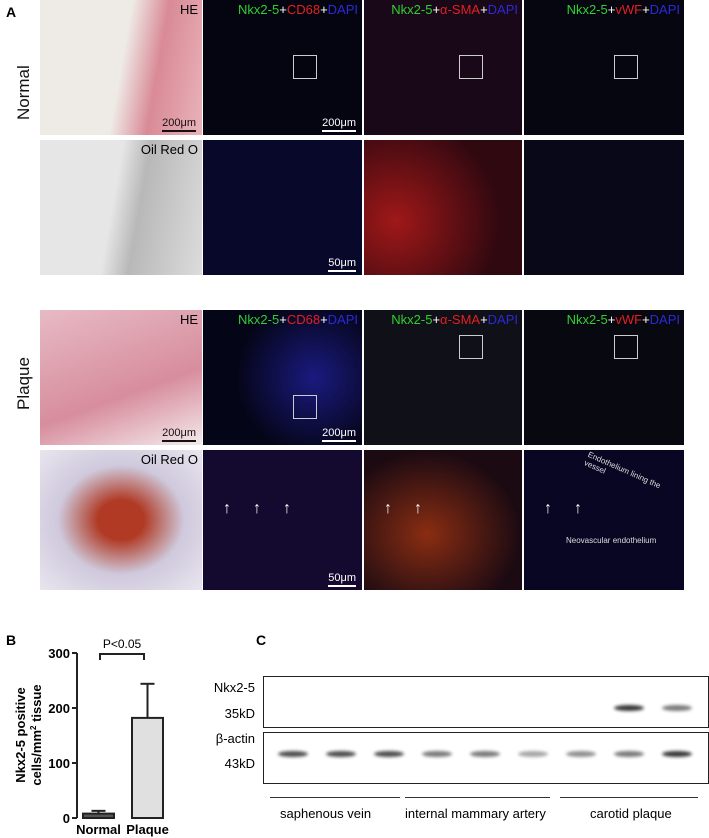 The width and height of the screenshot is (709, 838). I want to click on micrograph-r2-c3, so click(443, 207).